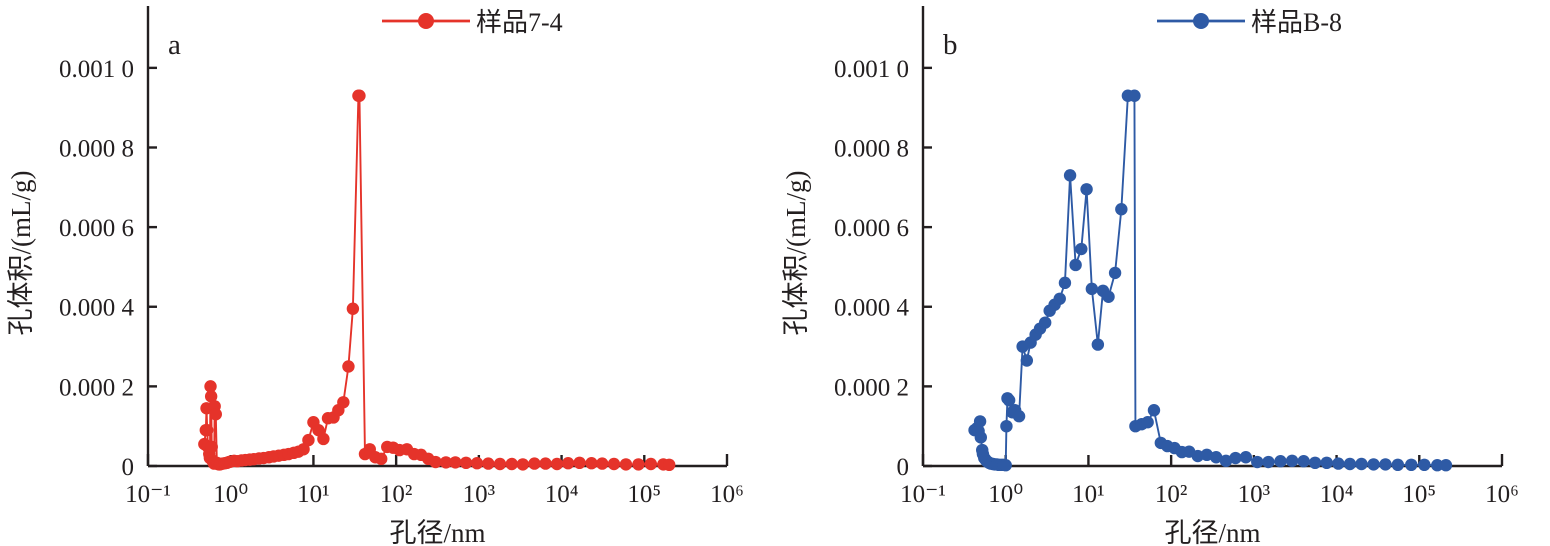  Describe the element at coordinates (1209, 481) in the screenshot. I see `x-axis-ticks: 10⁻¹ 10⁰ 10¹ 10² 10³ 10⁴ 10⁵ 10⁶` at that location.